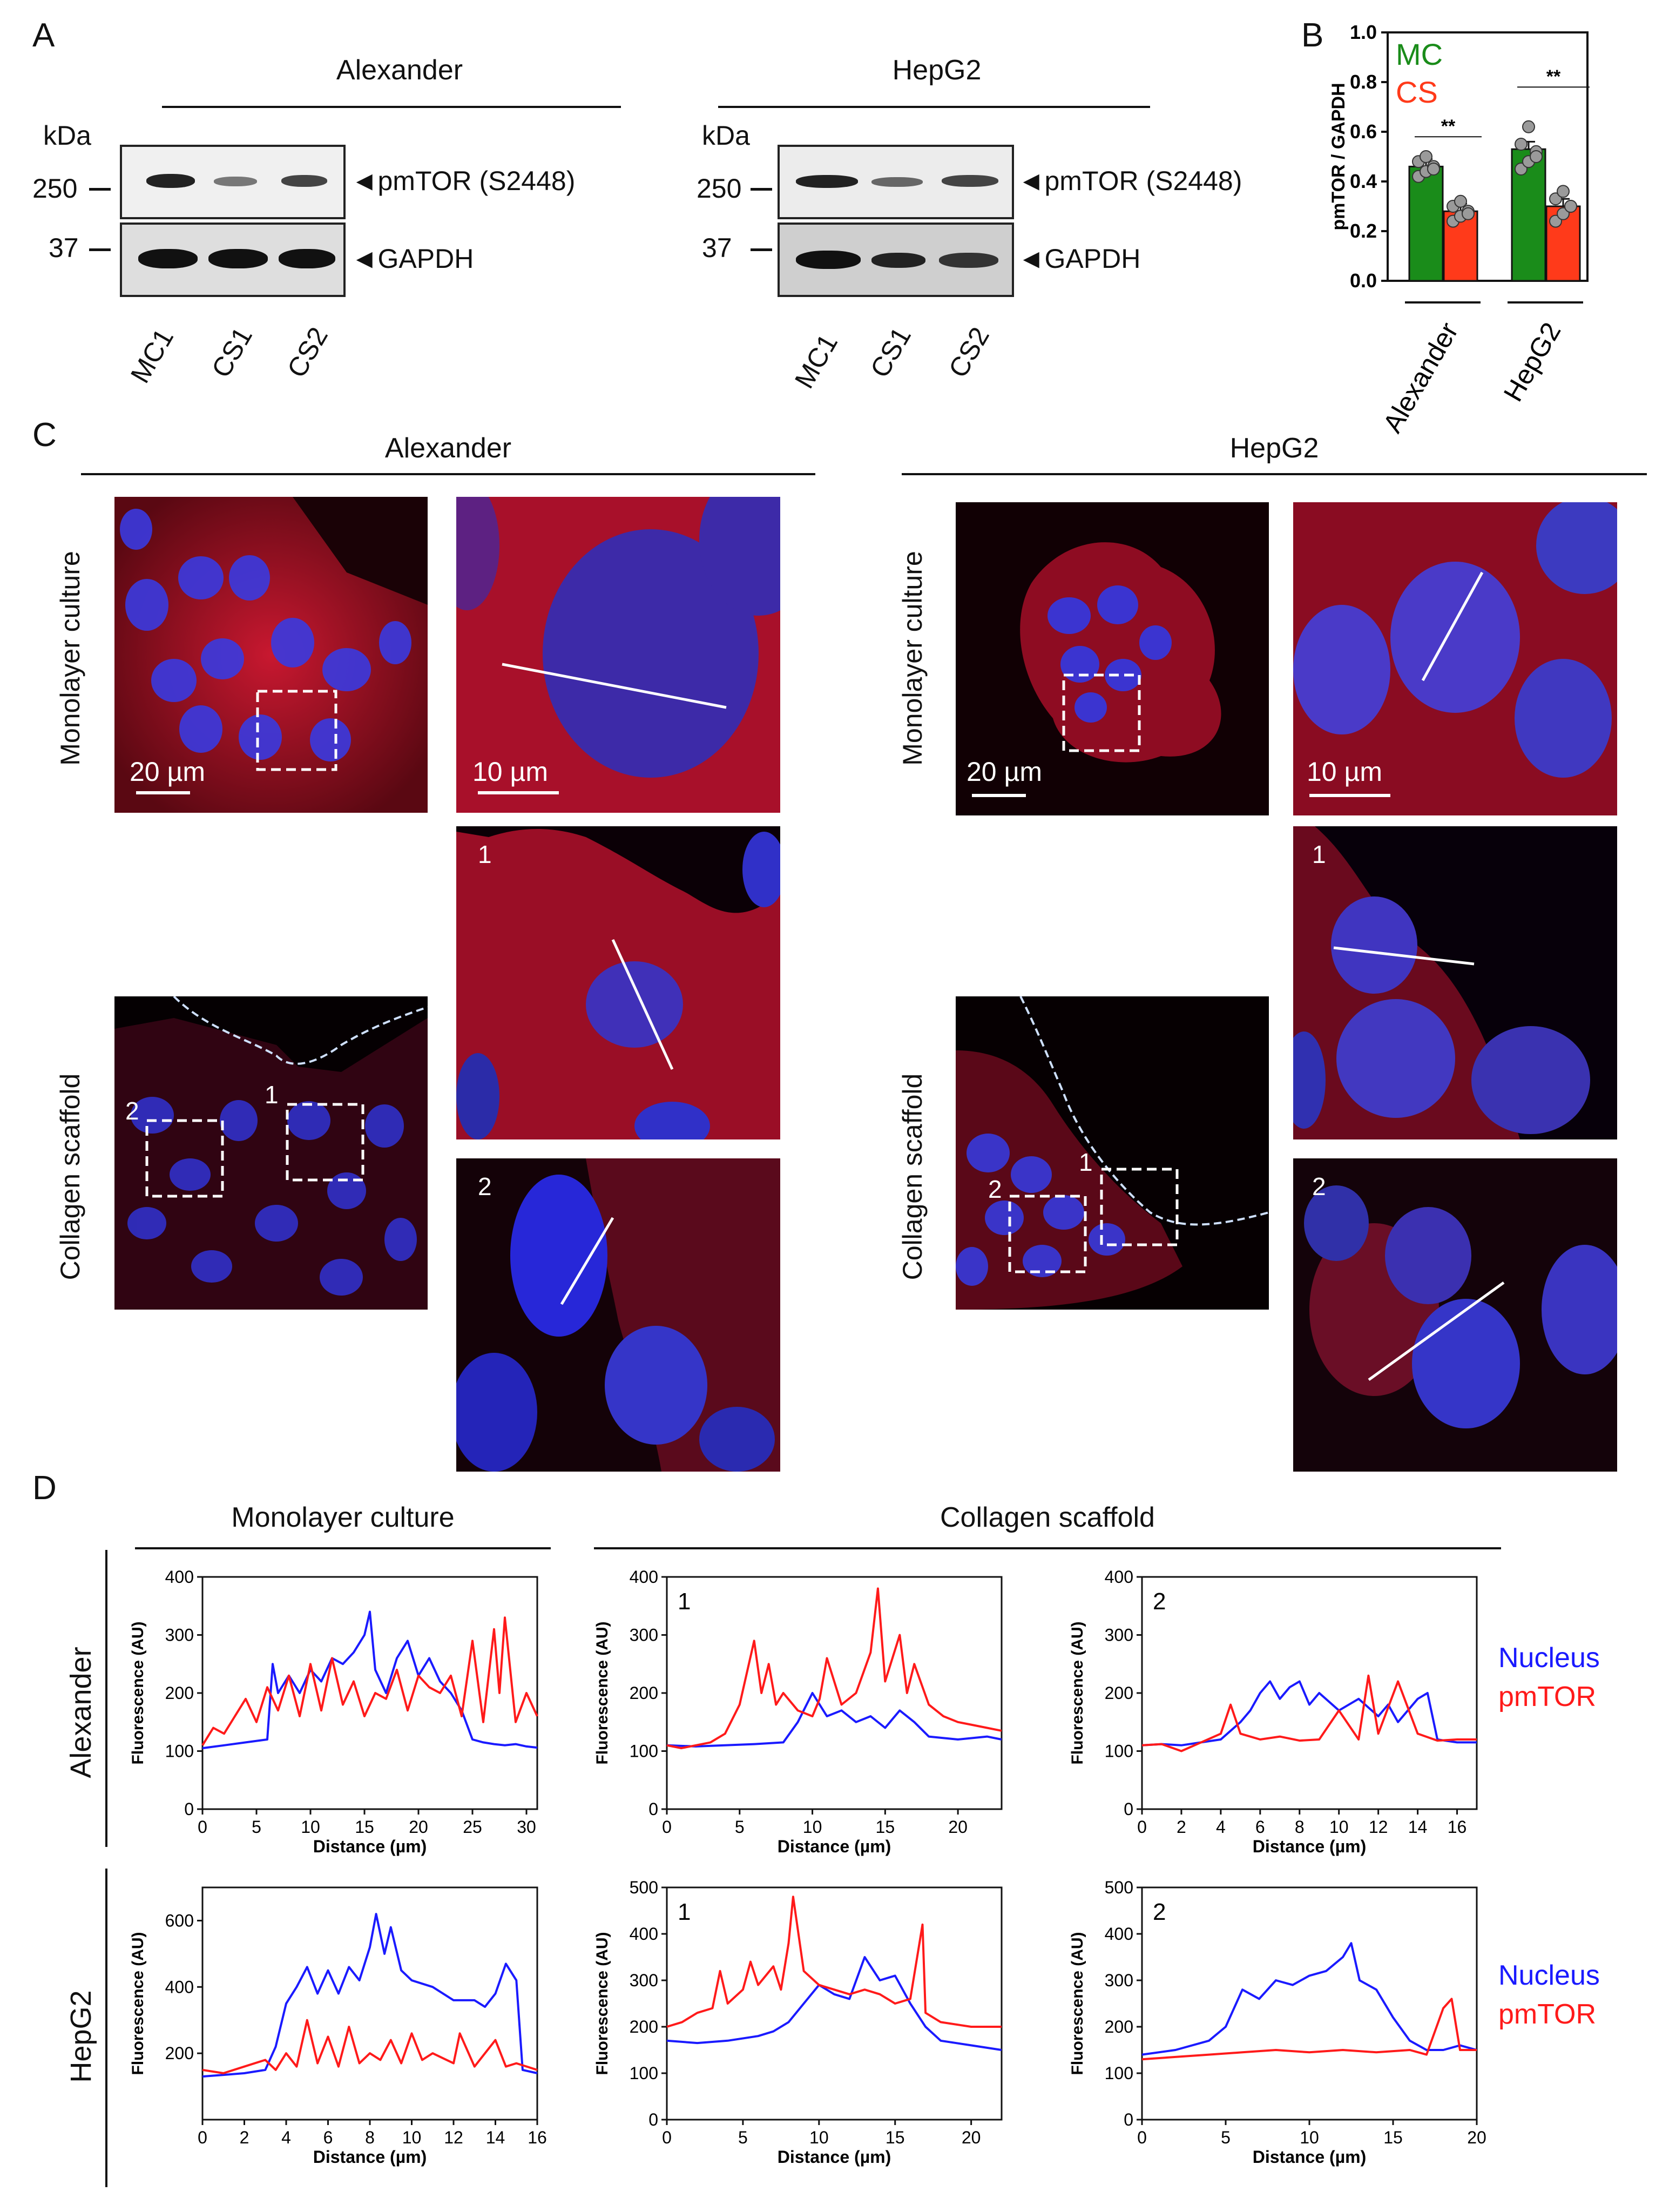 The height and width of the screenshot is (2212, 1676). Describe the element at coordinates (472, 1827) in the screenshot. I see `x-tick-label: 25` at that location.